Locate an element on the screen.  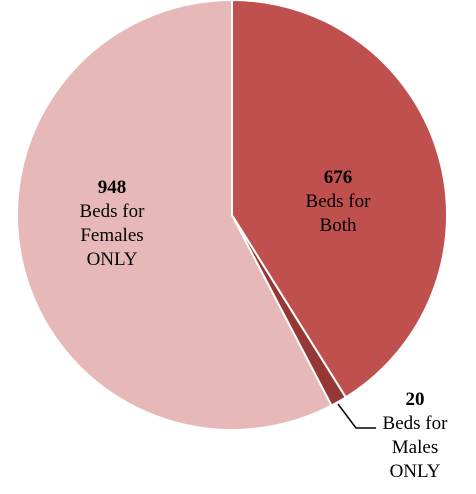
data-label: 676 Beds for Both is located at coordinates (338, 202).